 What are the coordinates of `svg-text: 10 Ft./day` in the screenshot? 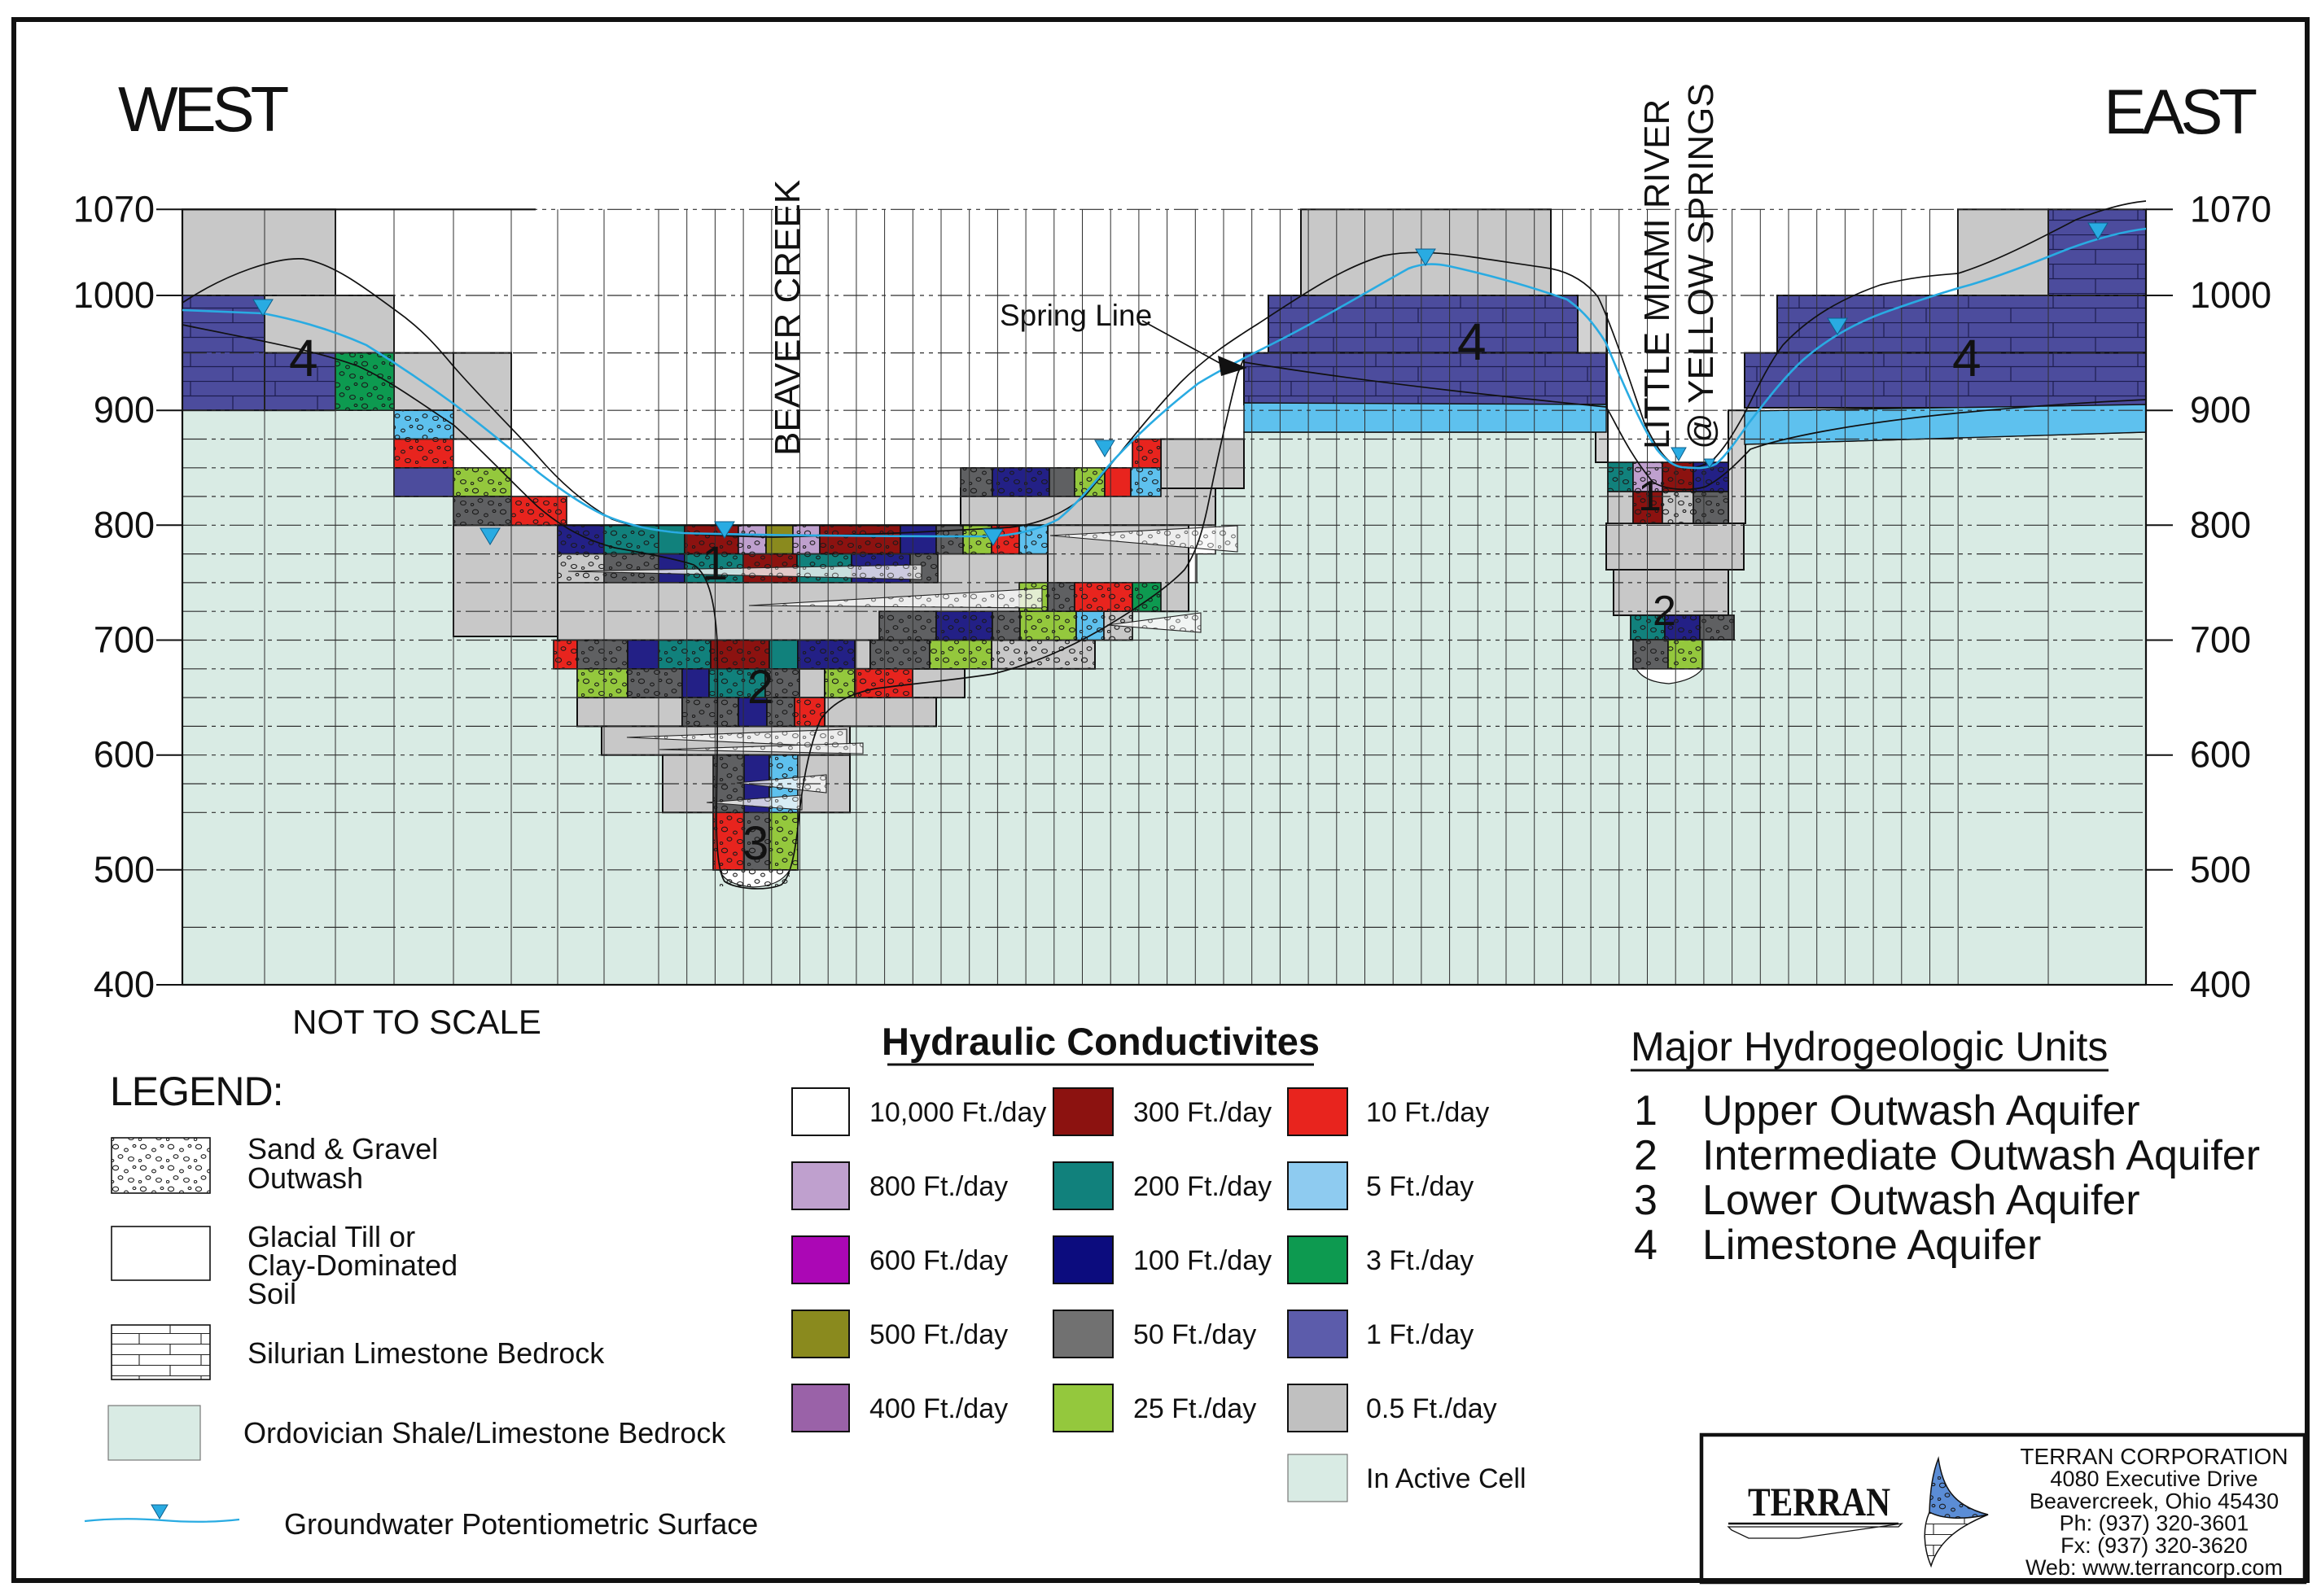 It's located at (1427, 1112).